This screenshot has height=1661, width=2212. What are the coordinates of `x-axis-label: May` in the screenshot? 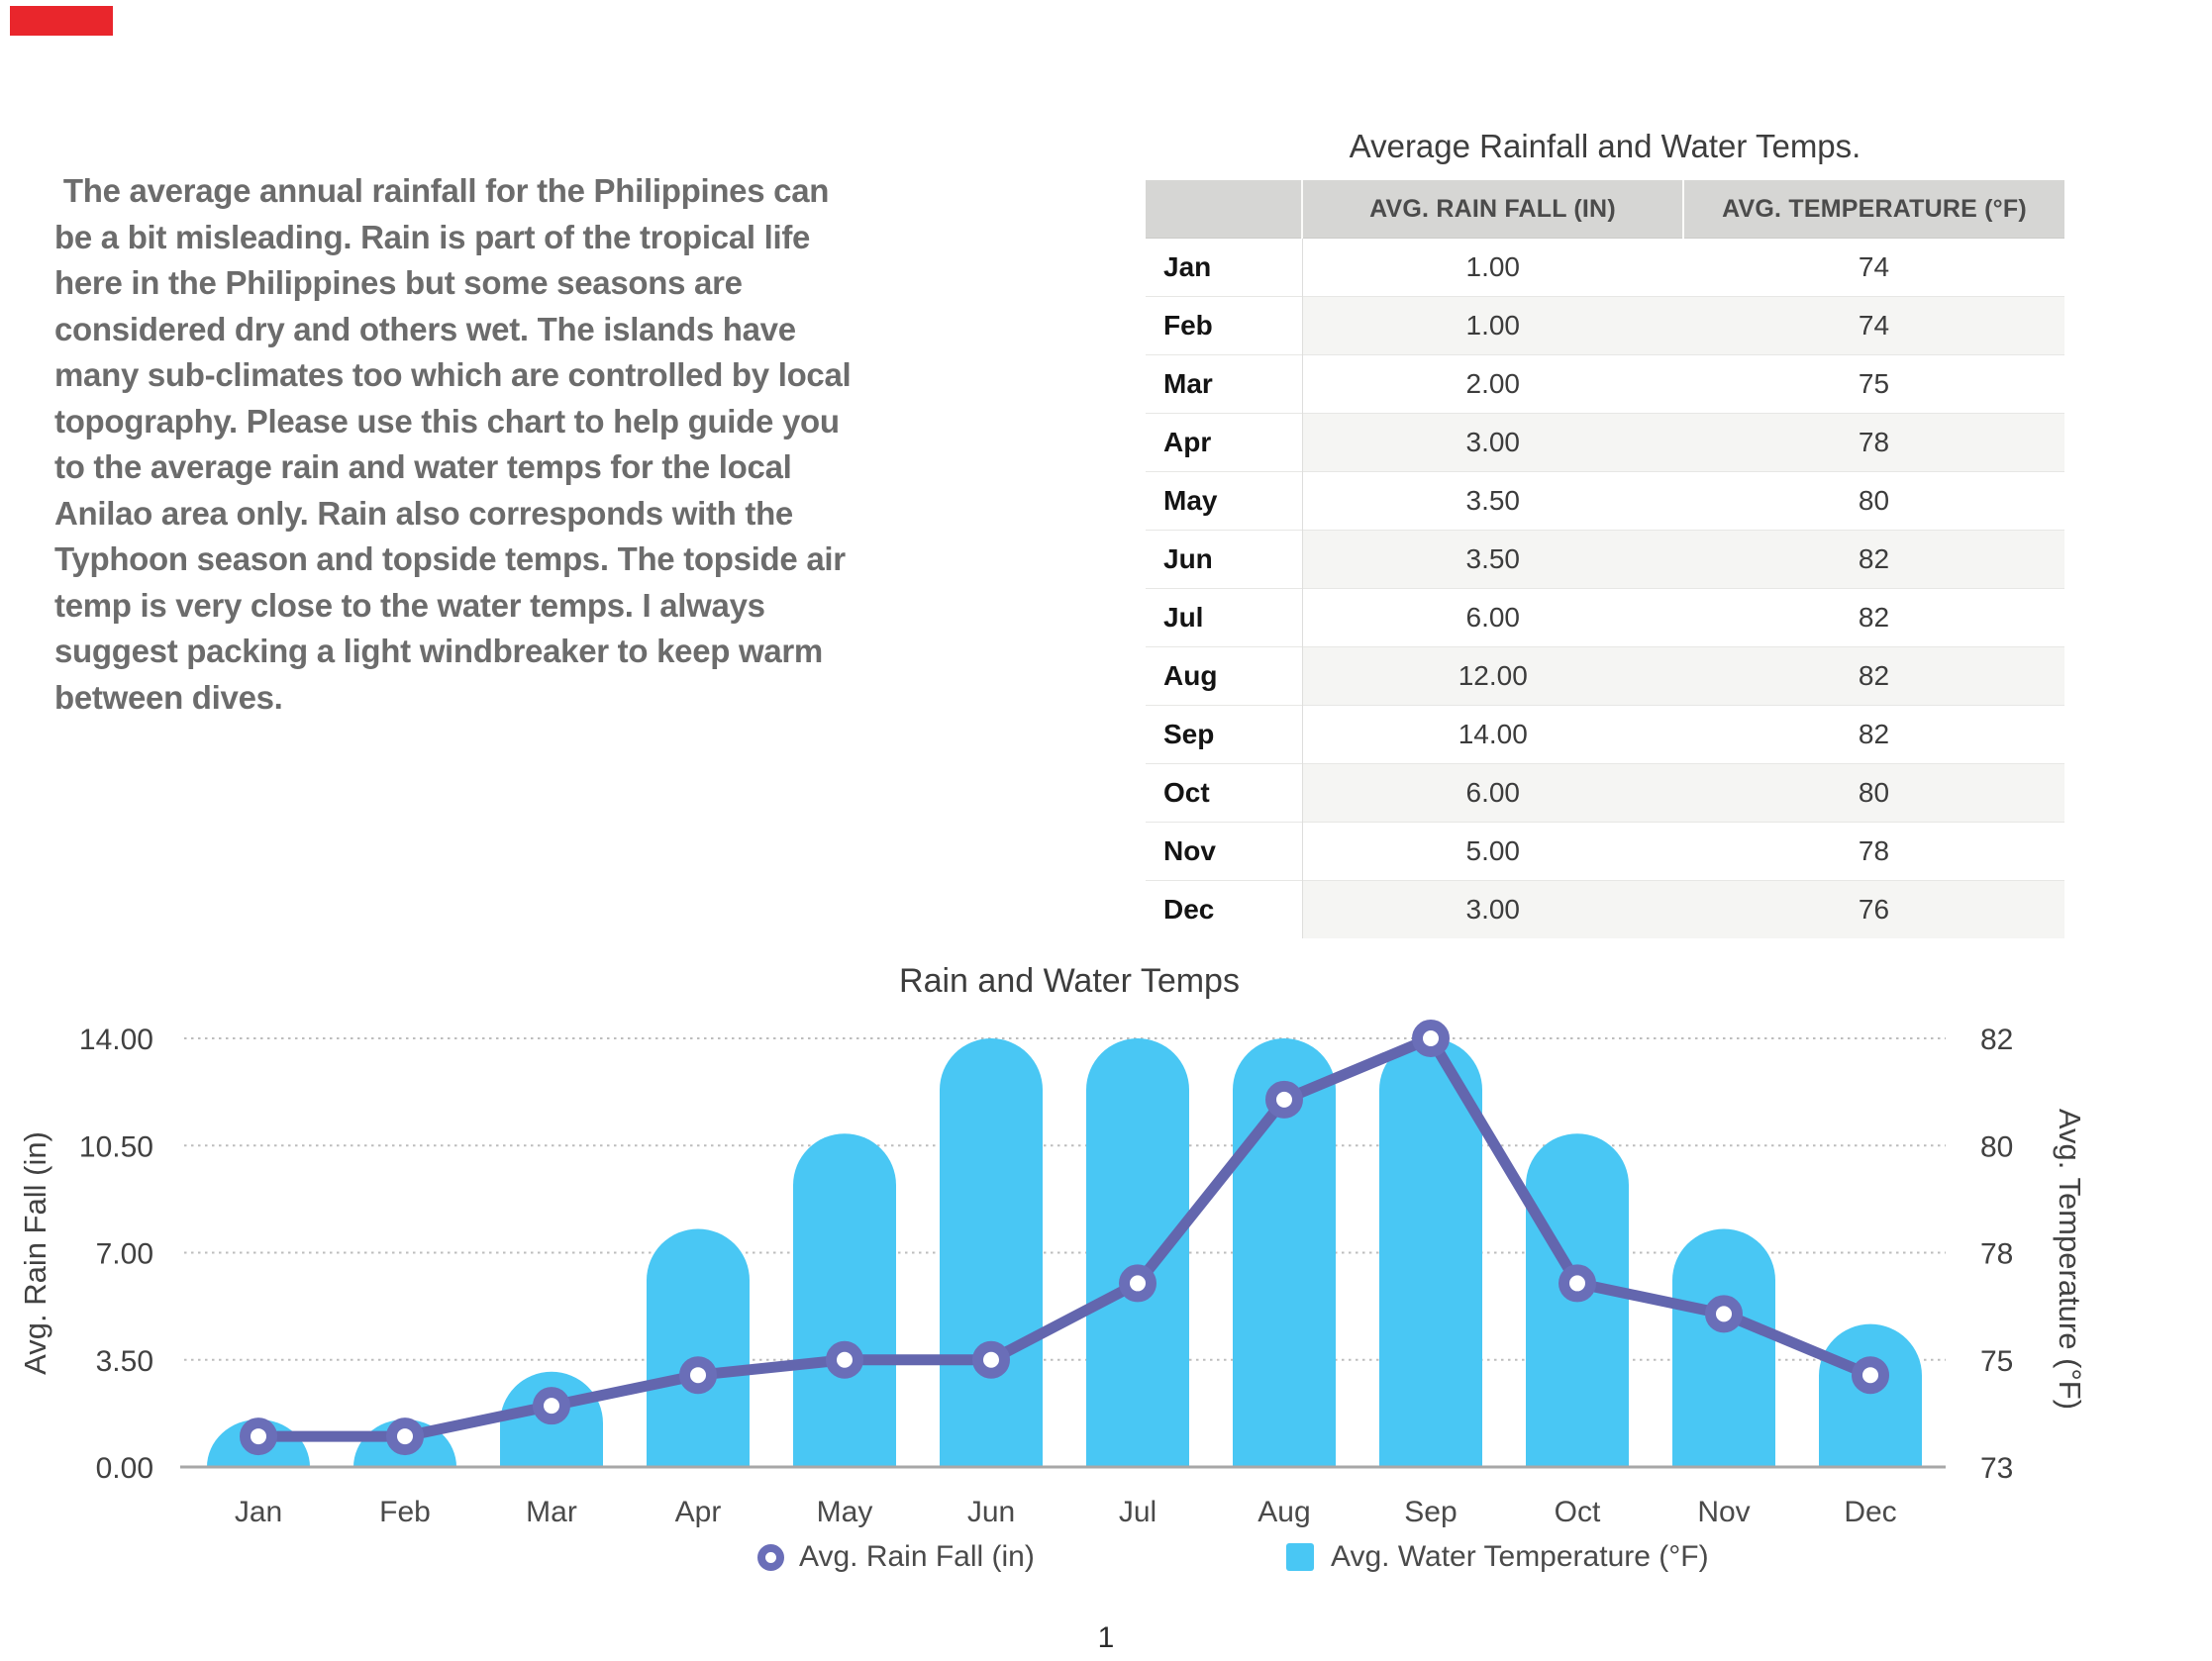 It's located at (845, 1512).